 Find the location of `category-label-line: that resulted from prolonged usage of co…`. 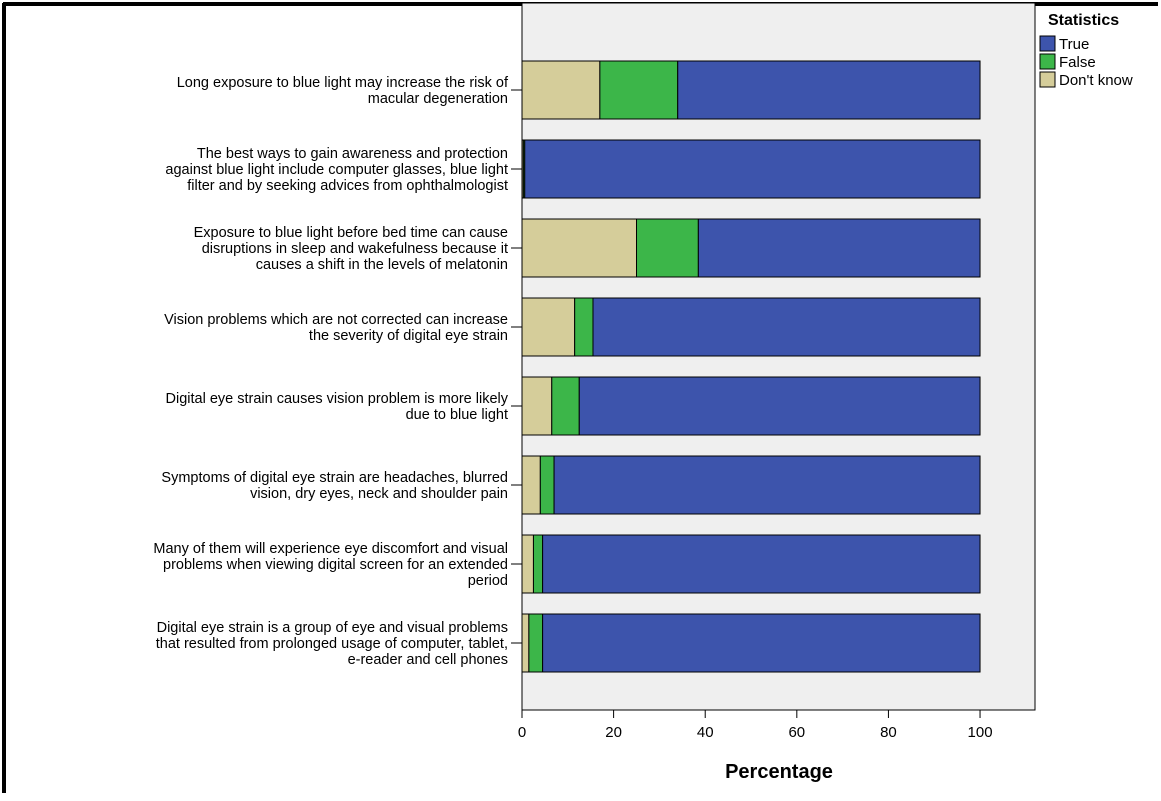

category-label-line: that resulted from prolonged usage of co… is located at coordinates (332, 644).